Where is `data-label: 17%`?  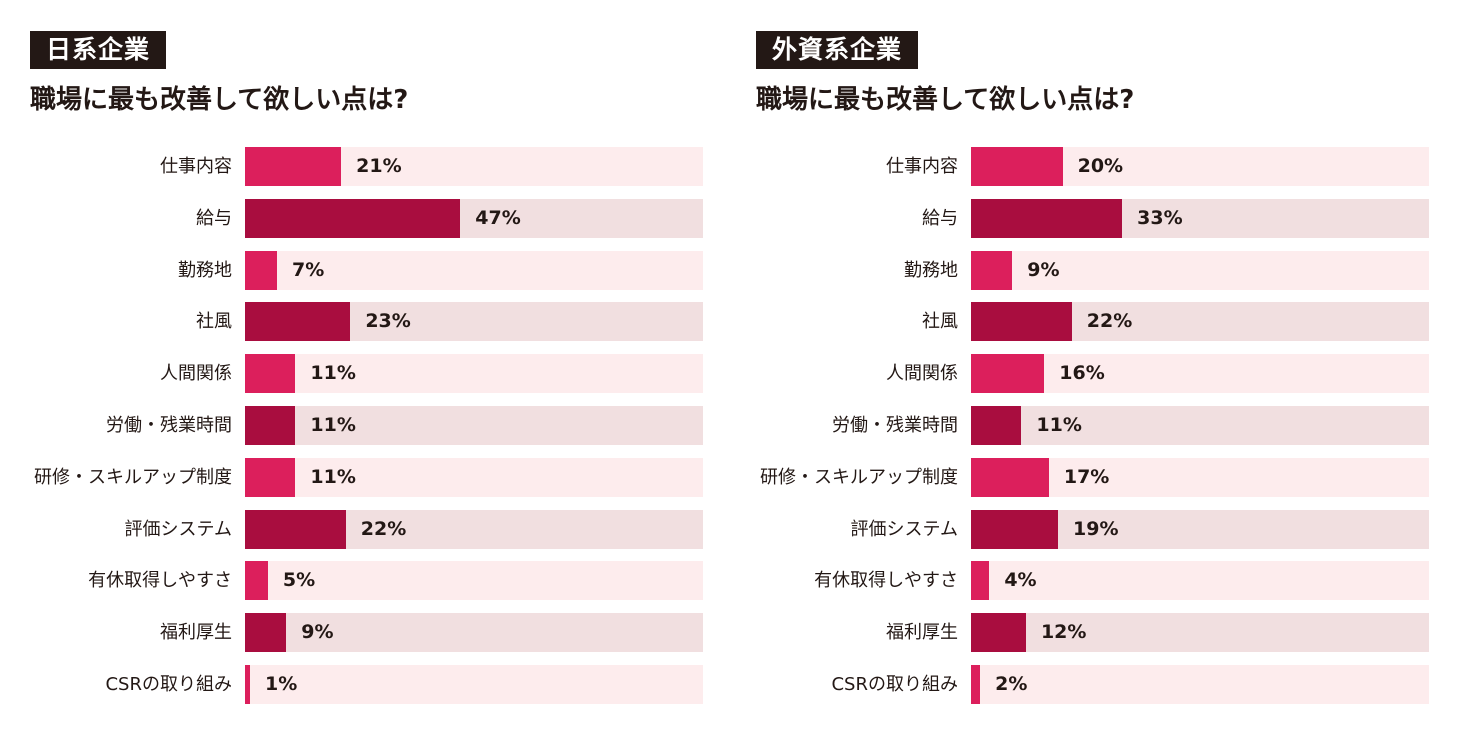 data-label: 17% is located at coordinates (1086, 476).